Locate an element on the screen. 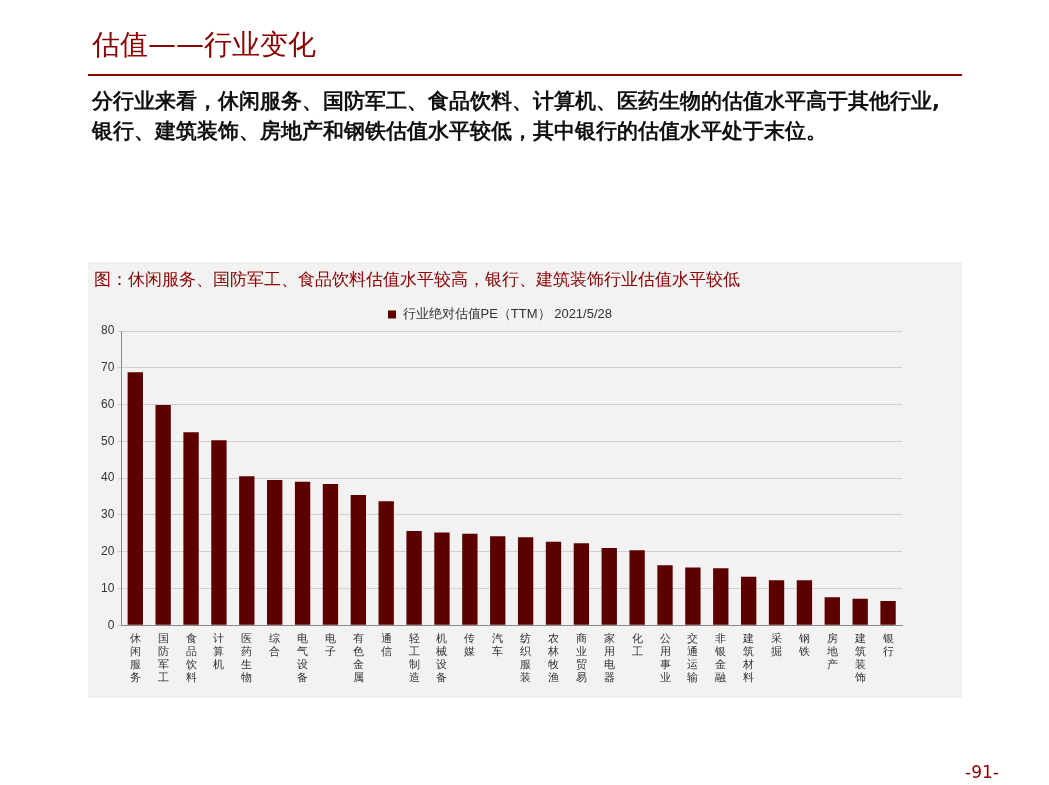 The image size is (1049, 785). y-tick-label: 0 is located at coordinates (111, 624).